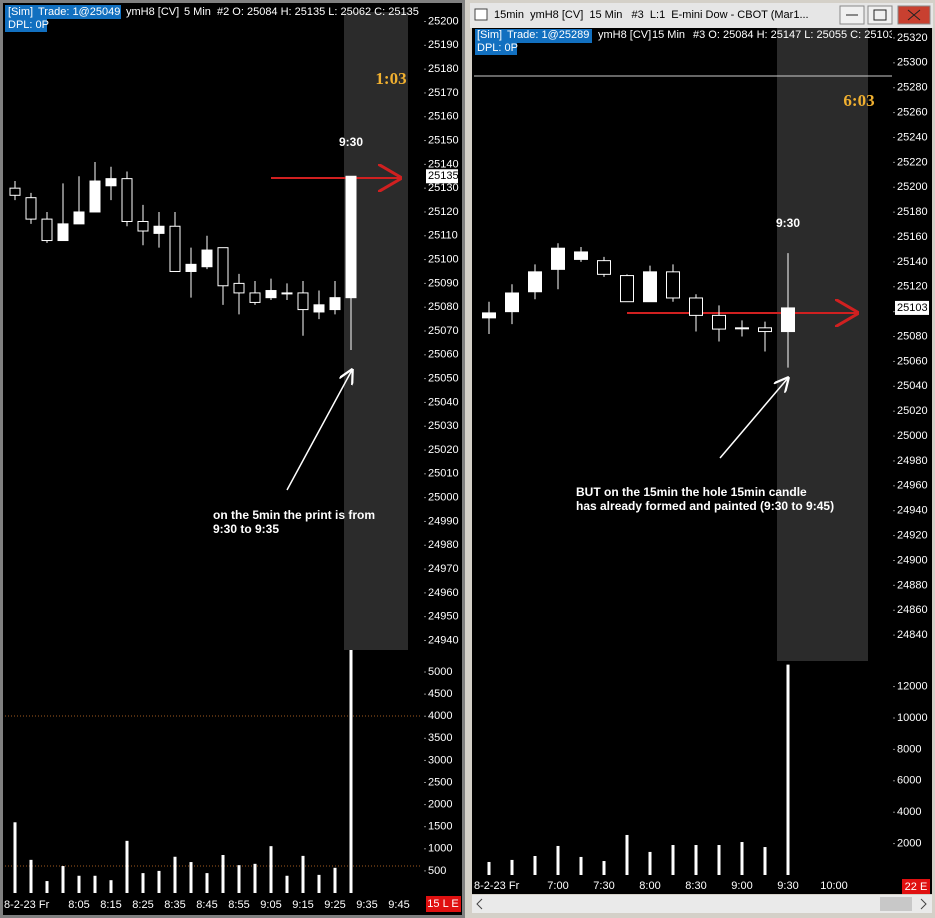 The image size is (935, 918). I want to click on x-tick-label: 10:00, so click(834, 886).